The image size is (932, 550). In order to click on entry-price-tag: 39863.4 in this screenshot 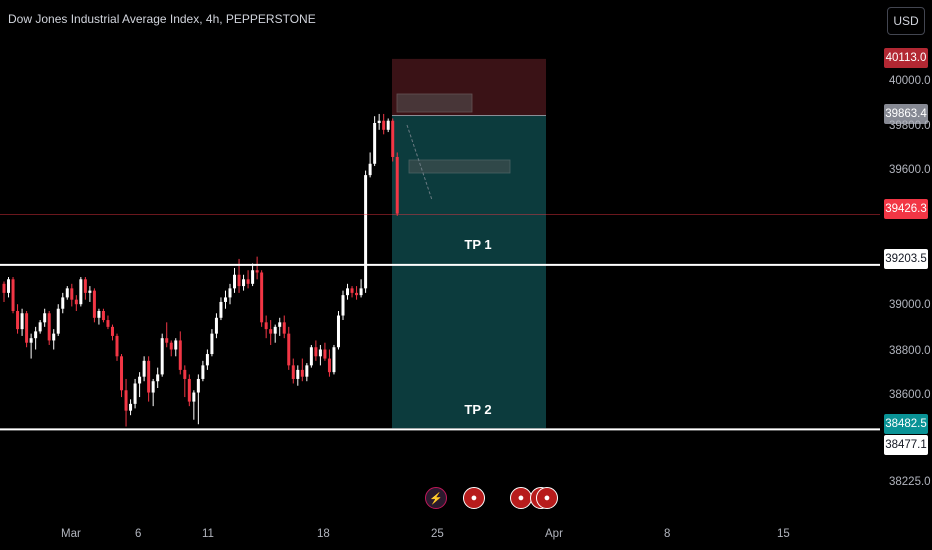, I will do `click(906, 114)`.